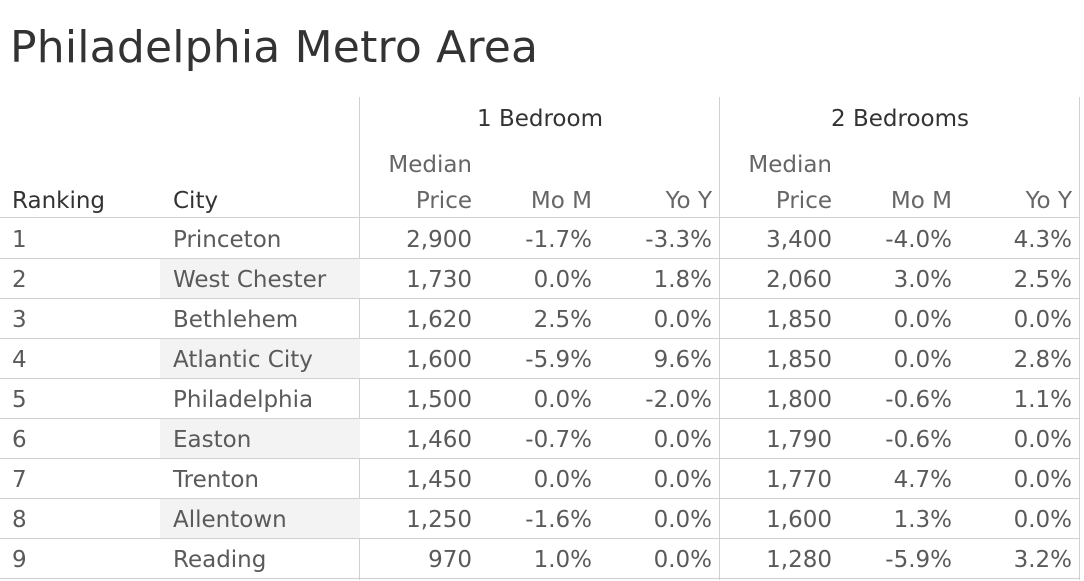 This screenshot has width=1084, height=581. I want to click on cell-1br-median-price: 1,500, so click(439, 400).